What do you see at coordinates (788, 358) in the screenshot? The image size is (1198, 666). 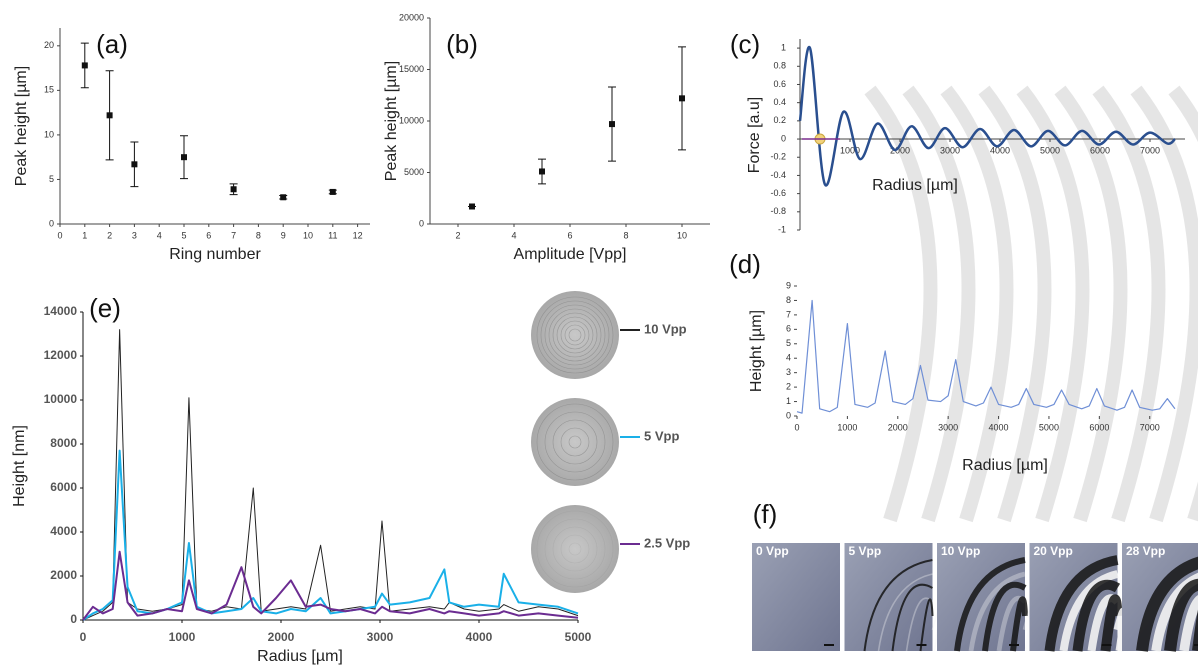 I see `y-tick-label: 4` at bounding box center [788, 358].